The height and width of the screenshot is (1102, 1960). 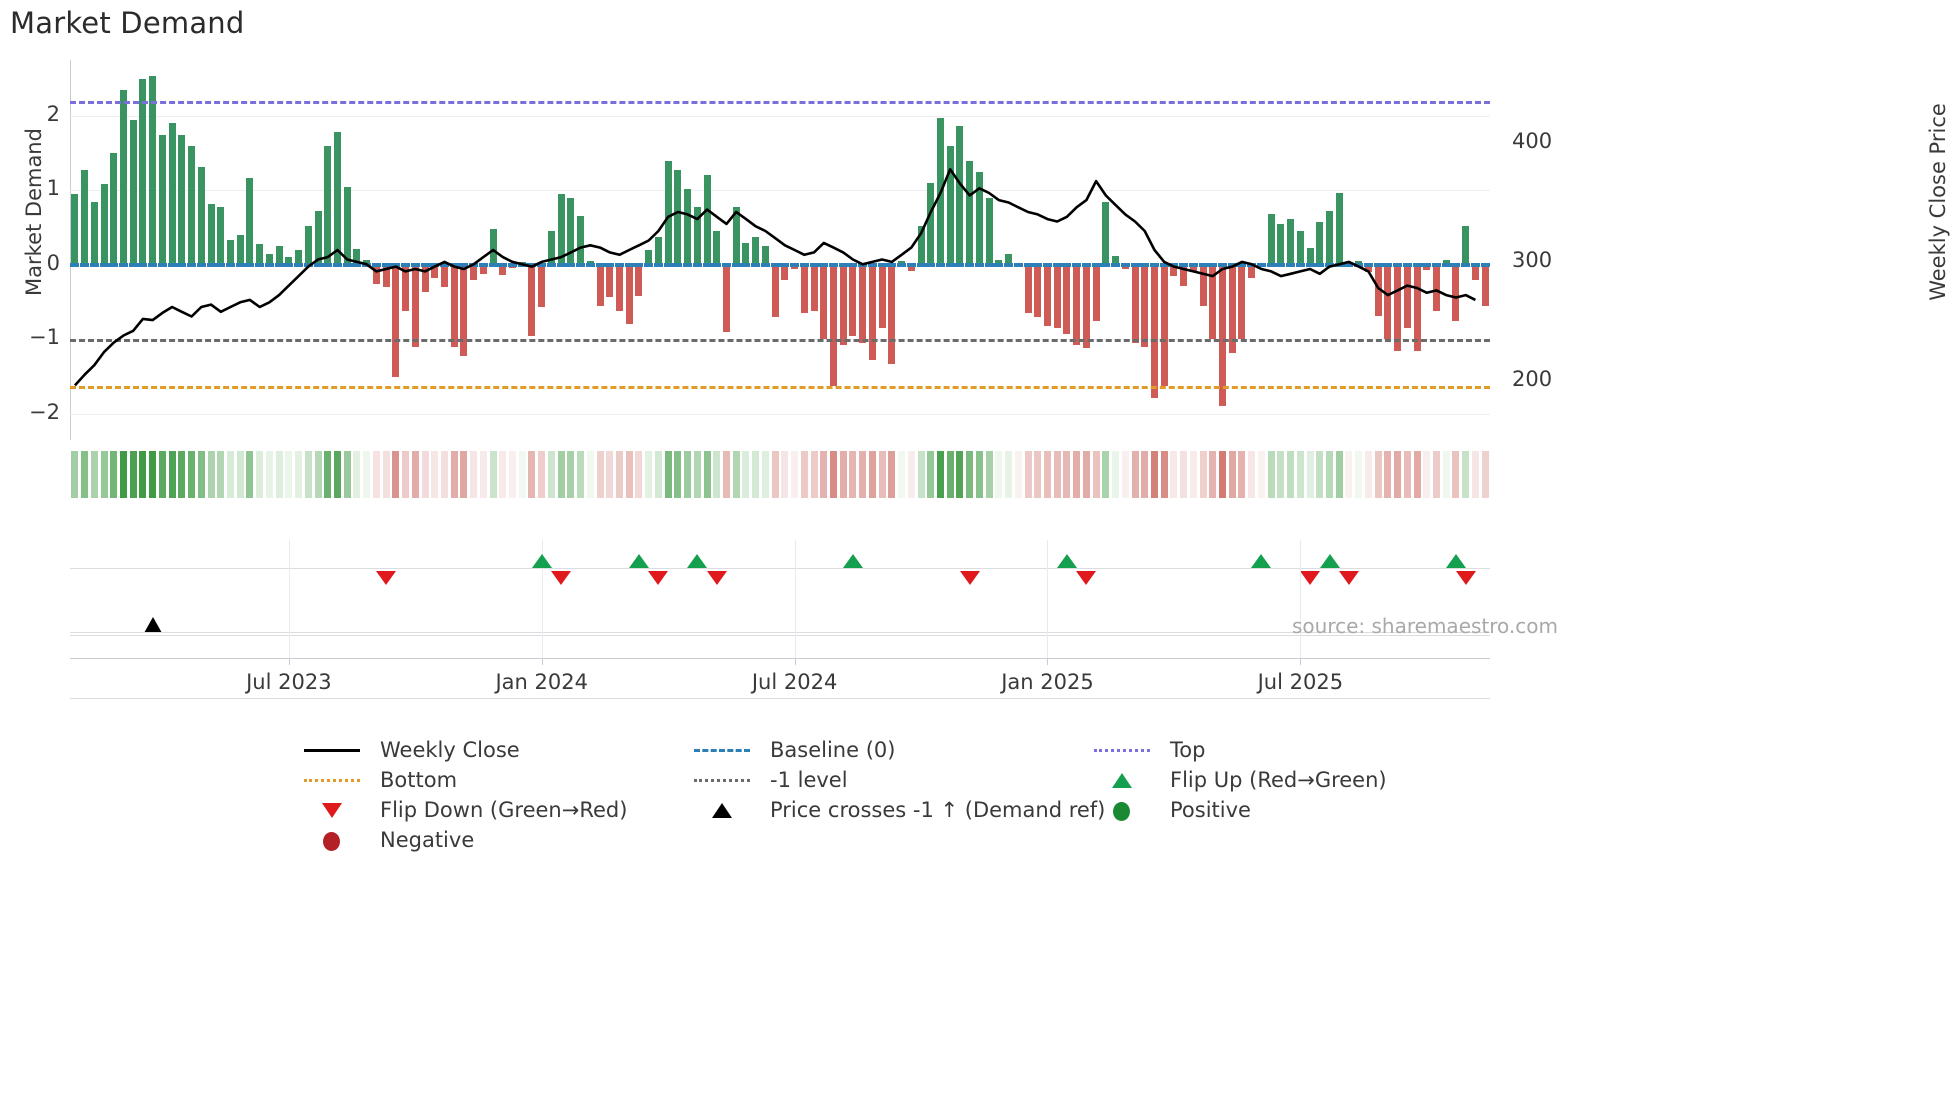 What do you see at coordinates (1938, 202) in the screenshot?
I see `y-axis-right-label: Weekly Close Price` at bounding box center [1938, 202].